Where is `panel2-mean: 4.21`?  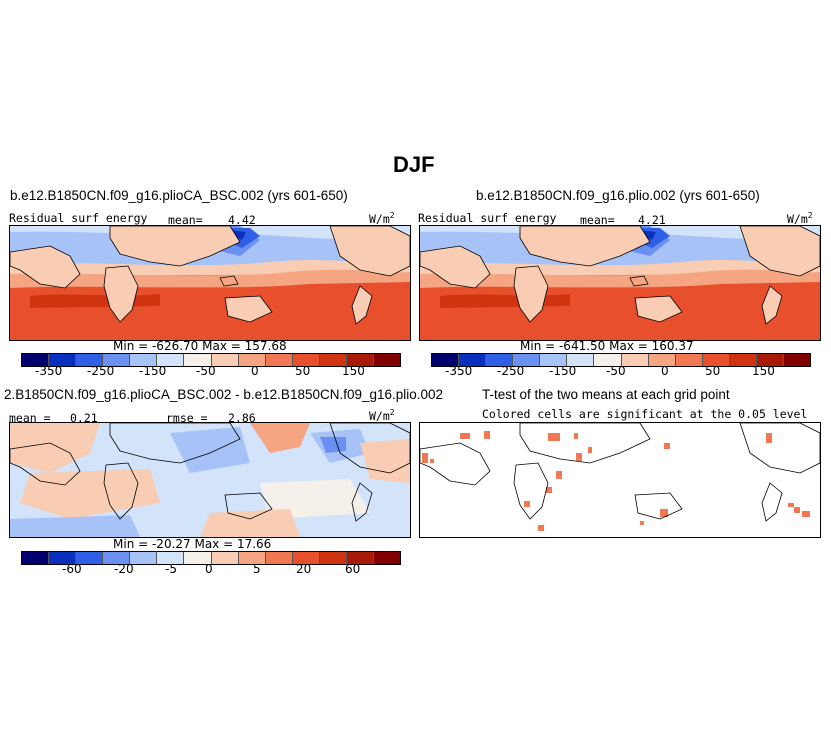 panel2-mean: 4.21 is located at coordinates (652, 220).